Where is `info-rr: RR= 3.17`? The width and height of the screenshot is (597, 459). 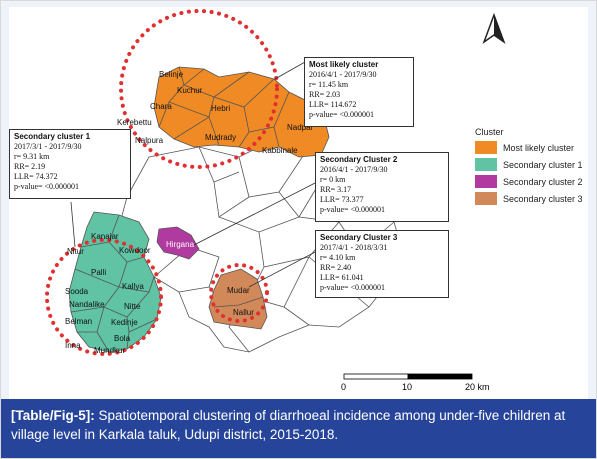
info-rr: RR= 3.17 is located at coordinates (336, 189).